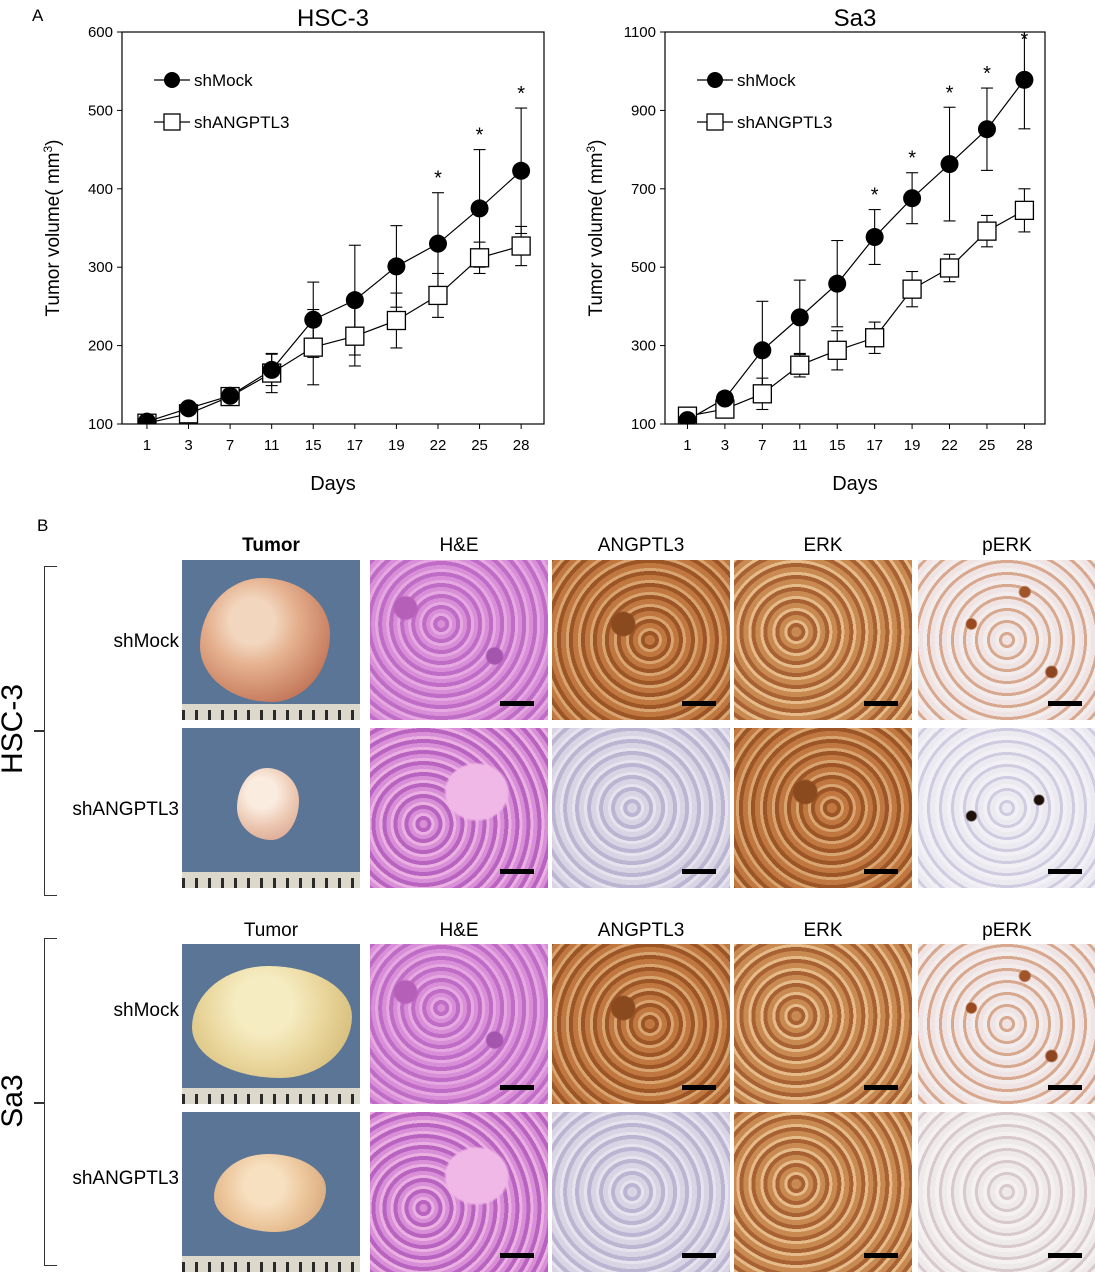 The width and height of the screenshot is (1095, 1272). What do you see at coordinates (354, 445) in the screenshot?
I see `hsc3-xtick-label: 17` at bounding box center [354, 445].